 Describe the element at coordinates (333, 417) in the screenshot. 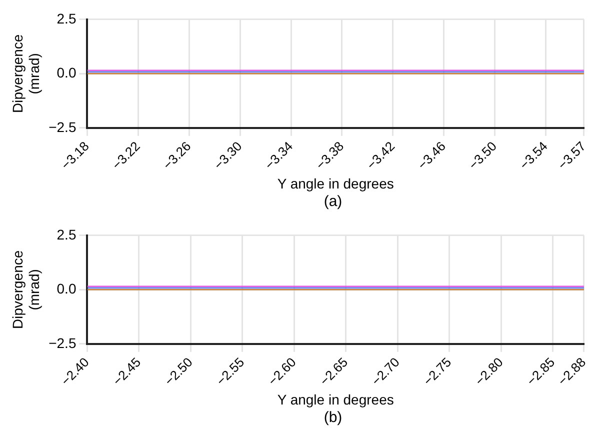

I see `text: (b)` at that location.